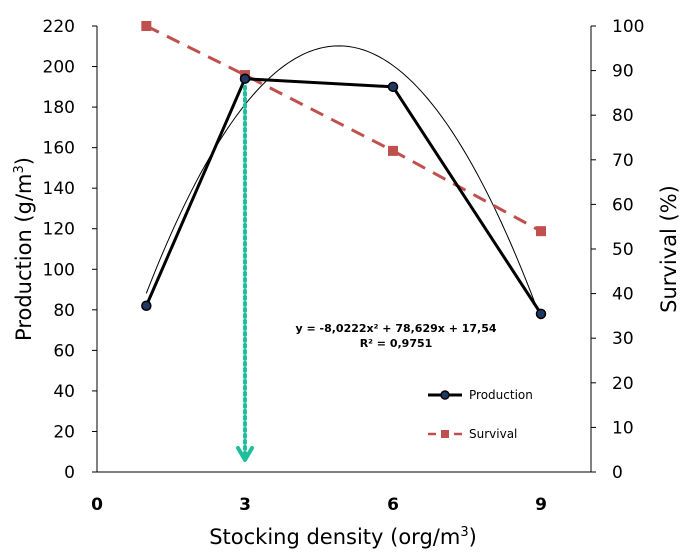  I want to click on x-tick-label: 9, so click(541, 505).